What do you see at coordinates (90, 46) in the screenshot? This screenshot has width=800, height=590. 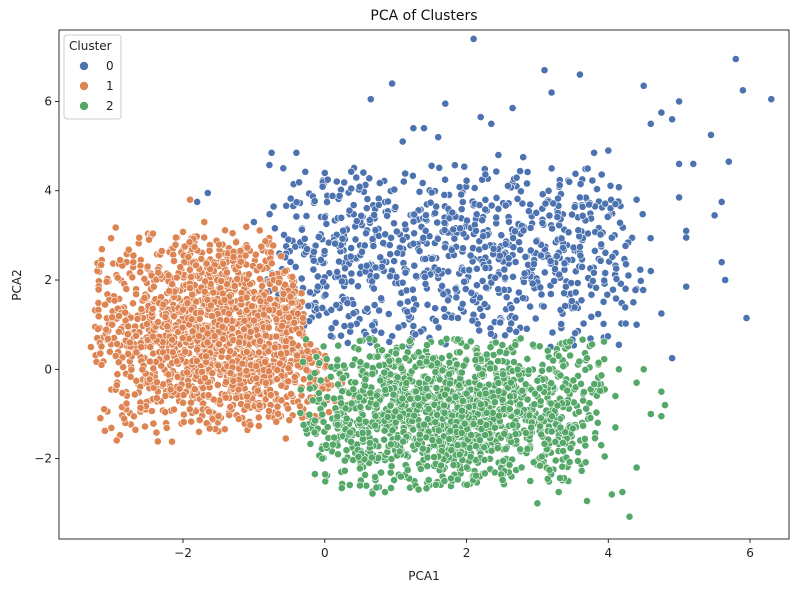 I see `legend-title: Cluster` at bounding box center [90, 46].